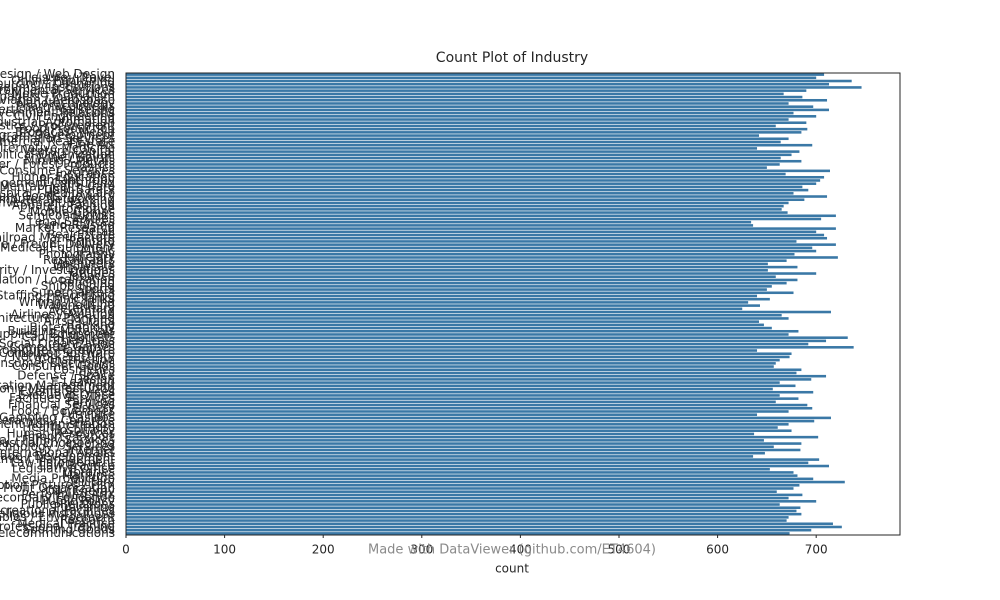 Image resolution: width=1000 pixels, height=600 pixels. I want to click on y-tick-label: Professional Training, so click(57, 526).